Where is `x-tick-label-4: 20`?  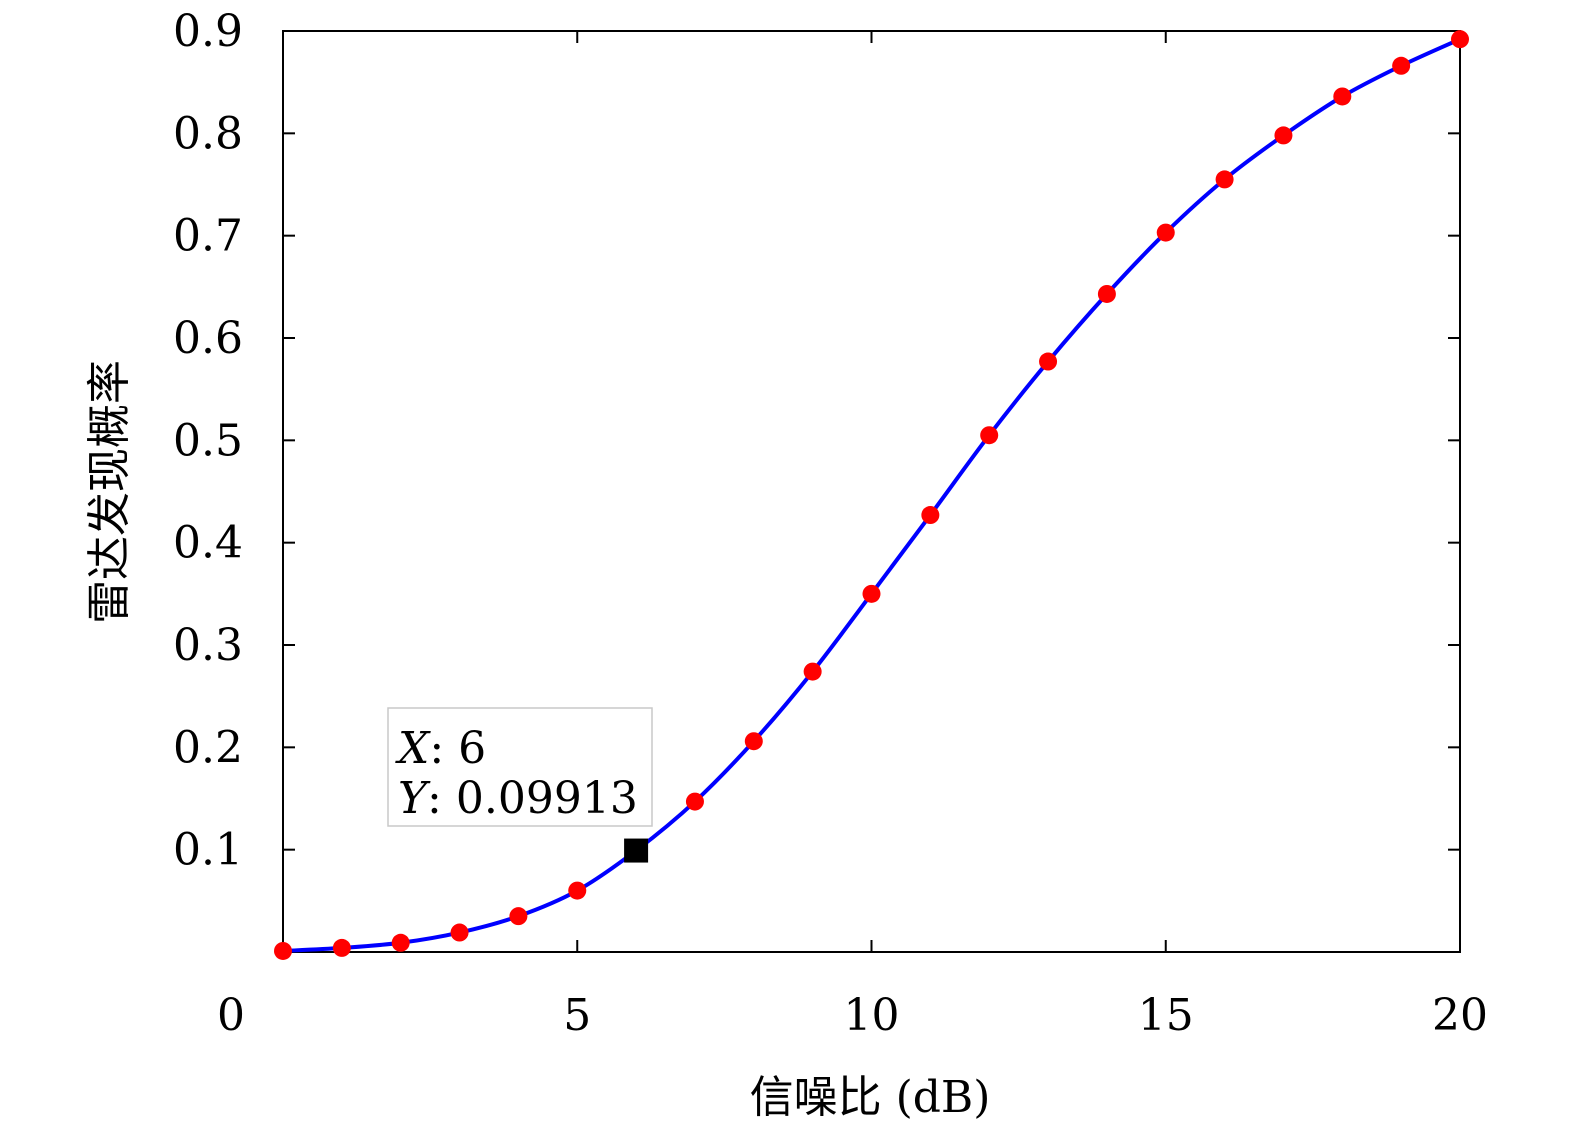
x-tick-label-4: 20 is located at coordinates (1460, 1015).